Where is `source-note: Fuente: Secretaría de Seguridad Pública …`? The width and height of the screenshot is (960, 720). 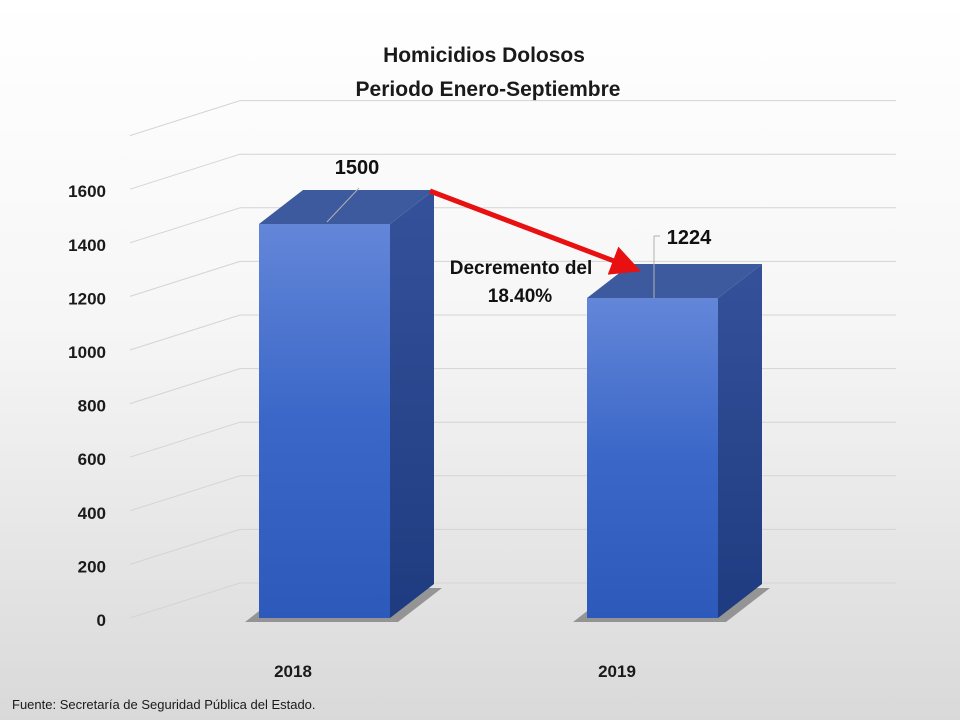 source-note: Fuente: Secretaría de Seguridad Pública … is located at coordinates (164, 704).